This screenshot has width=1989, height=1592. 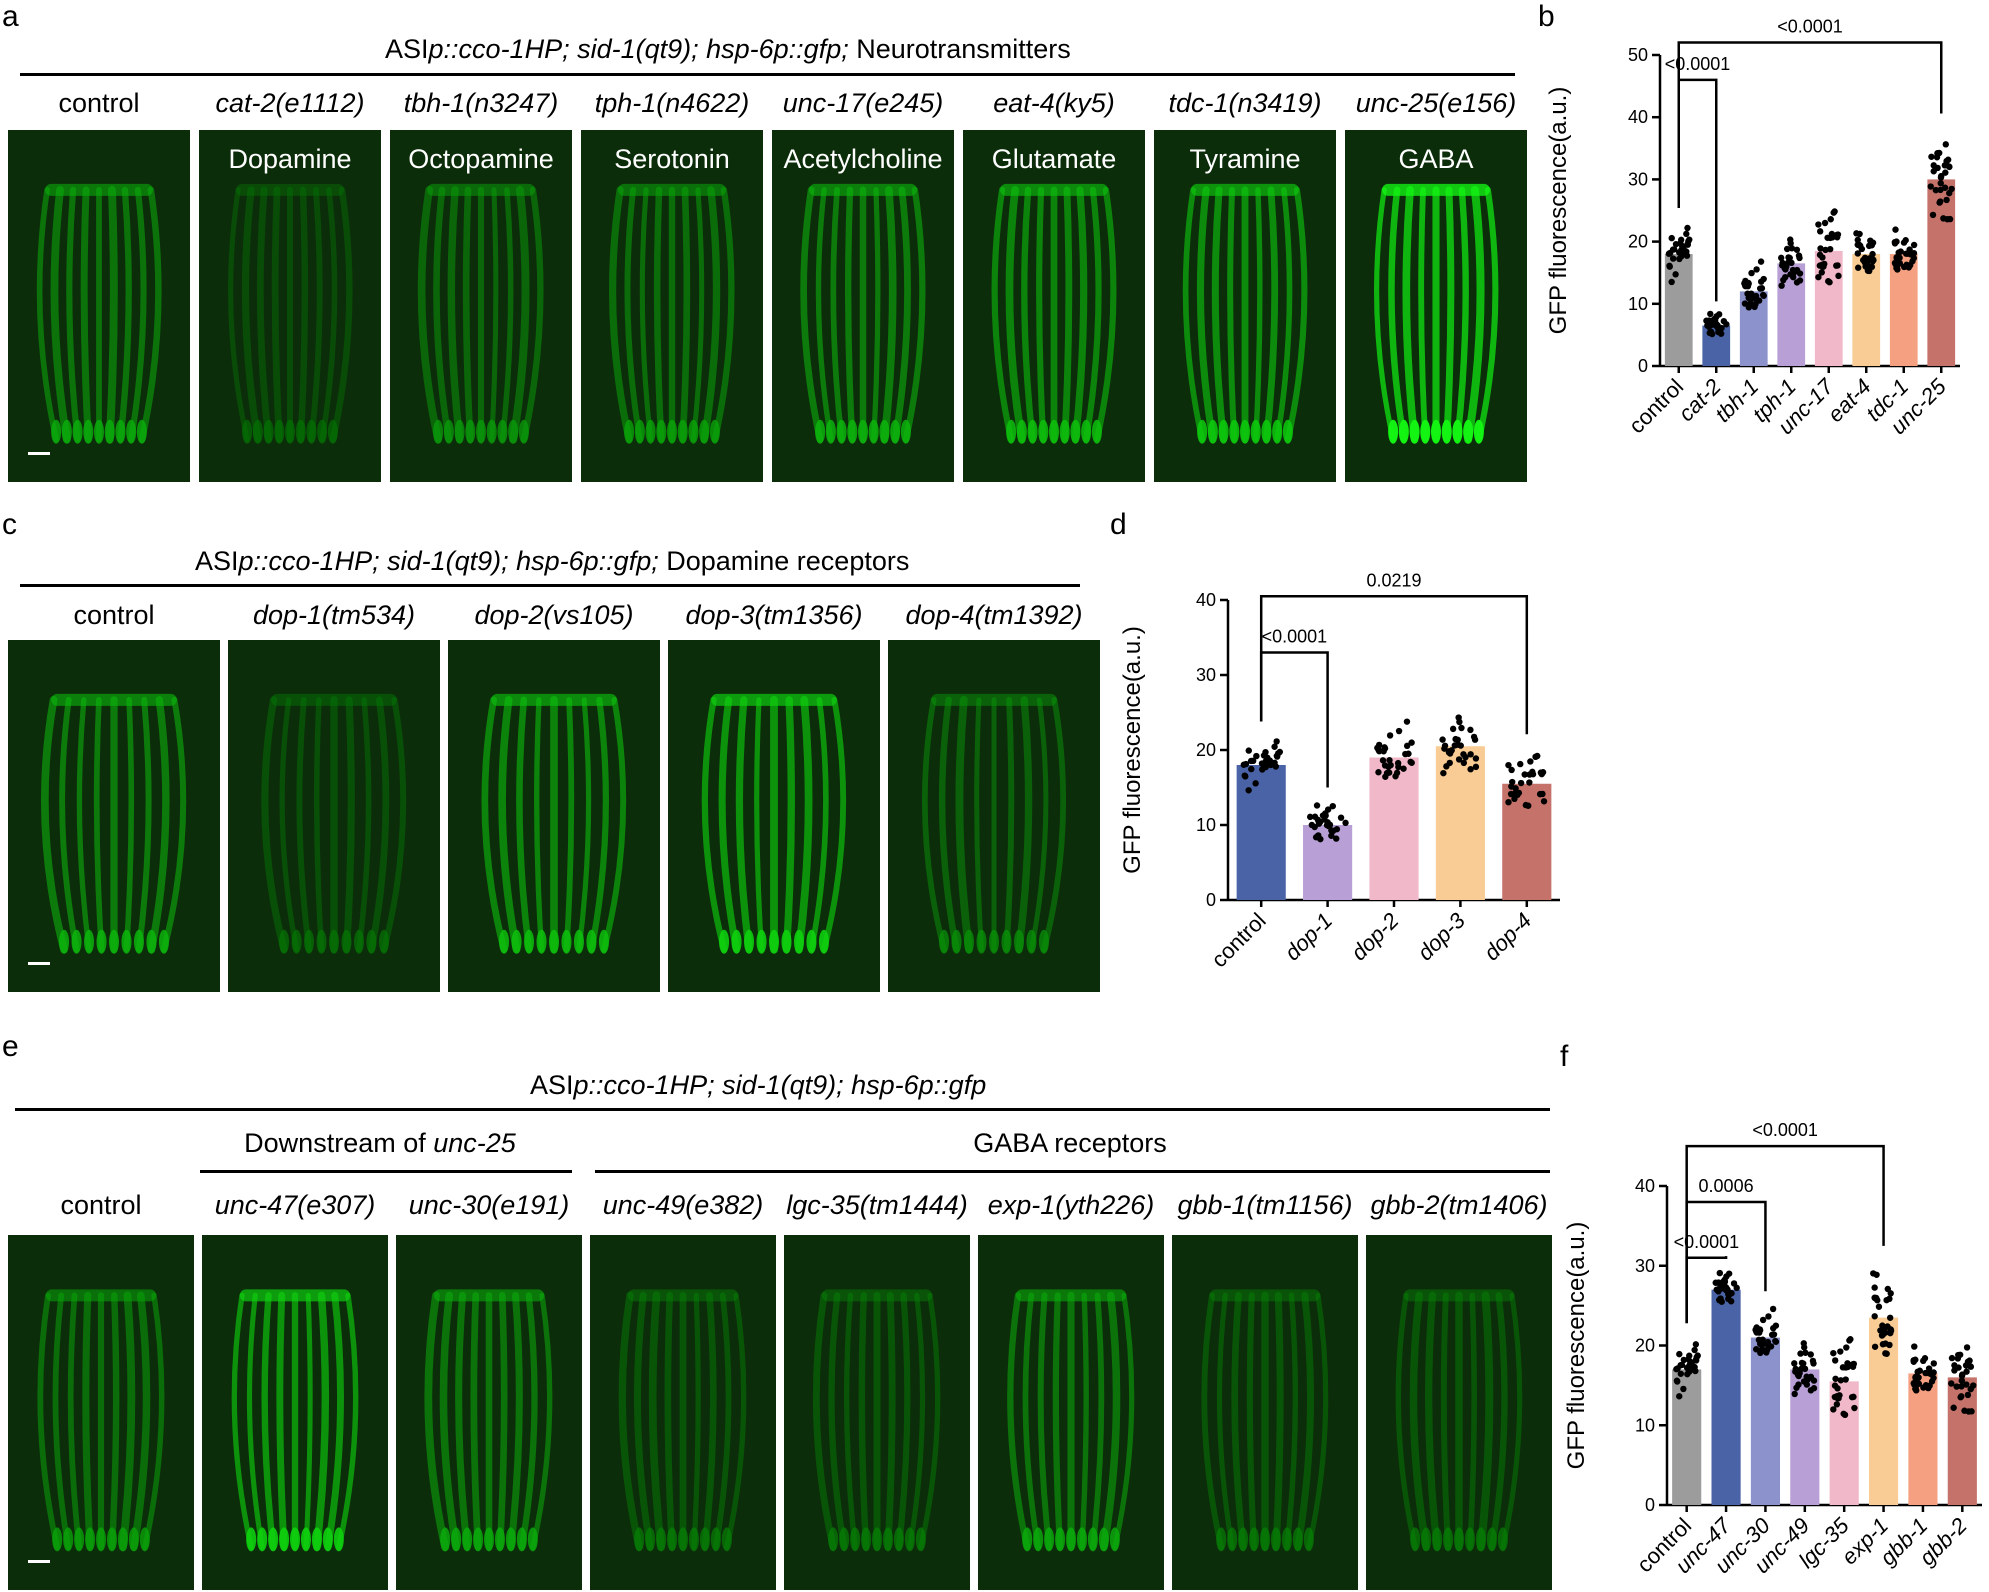 What do you see at coordinates (1436, 103) in the screenshot?
I see `a-strain-label: unc-25(e156)` at bounding box center [1436, 103].